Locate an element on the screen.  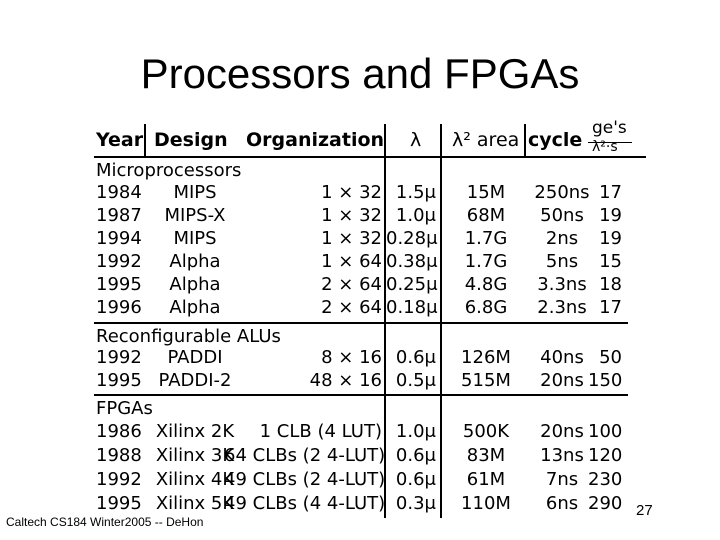
cell-area: 68M is located at coordinates (486, 215).